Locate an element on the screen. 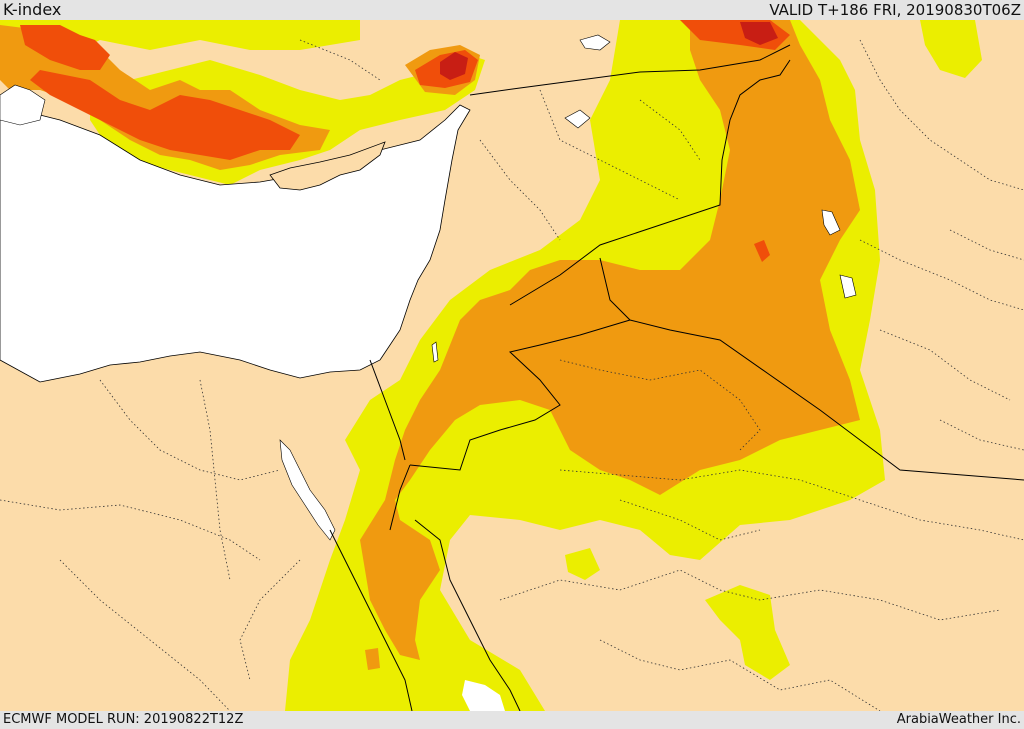 The height and width of the screenshot is (729, 1024). lake-van is located at coordinates (595, 42).